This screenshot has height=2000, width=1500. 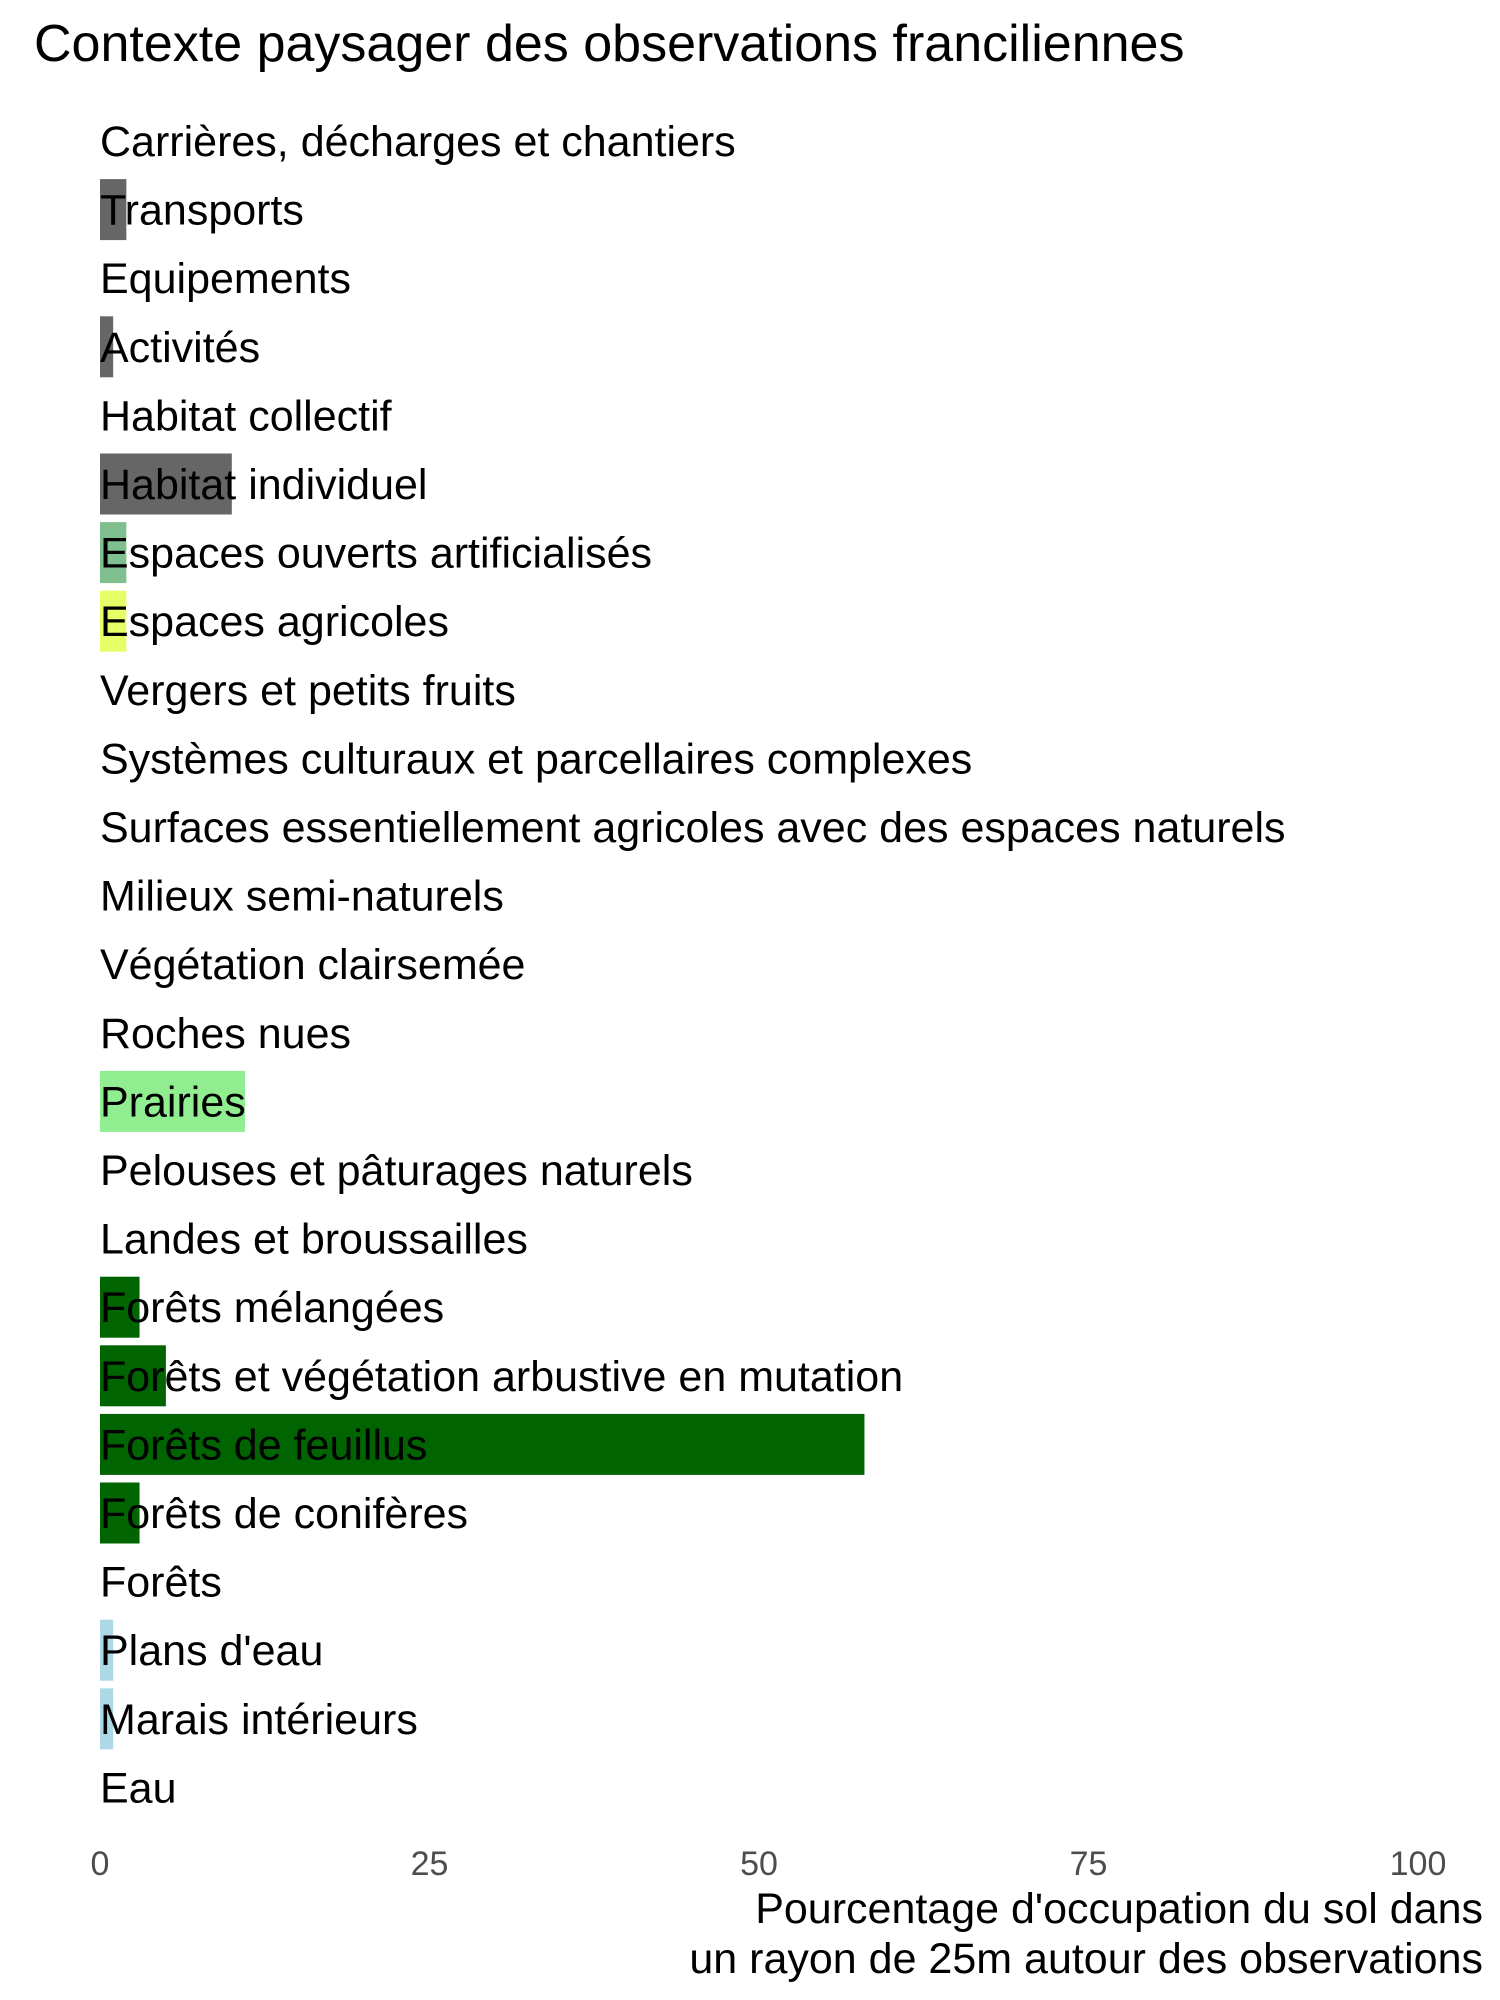 What do you see at coordinates (1089, 1864) in the screenshot?
I see `x-tick-label: 75` at bounding box center [1089, 1864].